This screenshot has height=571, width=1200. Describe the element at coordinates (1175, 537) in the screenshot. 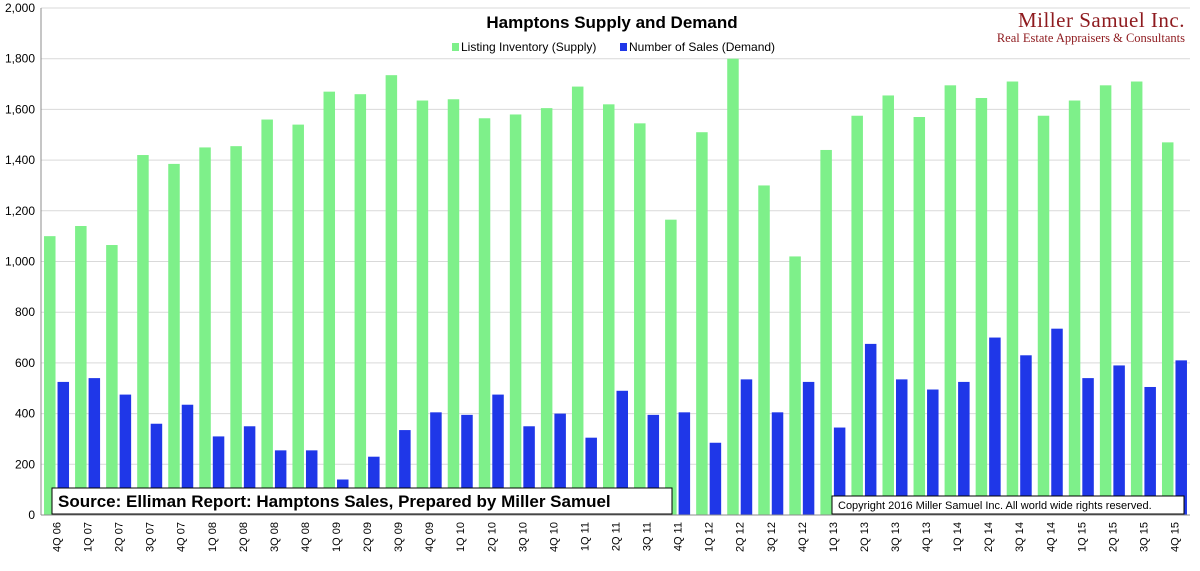

I see `x-tick-label: 4Q 15` at that location.